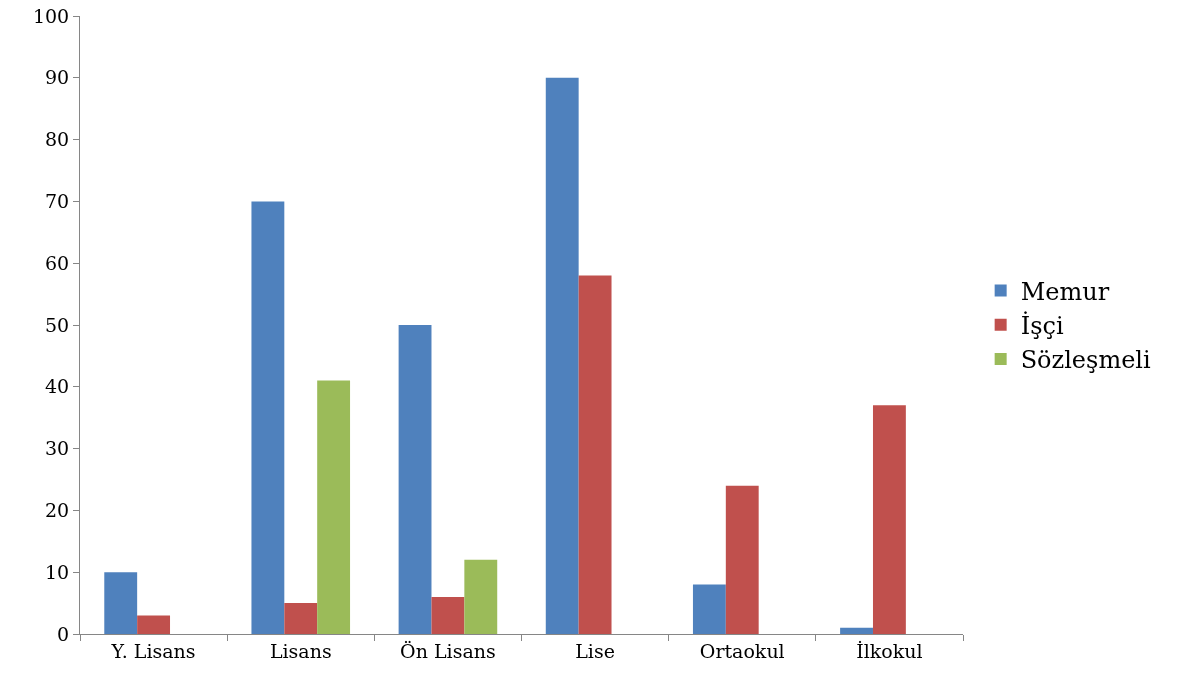 The height and width of the screenshot is (686, 1201). What do you see at coordinates (595, 650) in the screenshot?
I see `x-tick-label: Lise` at bounding box center [595, 650].